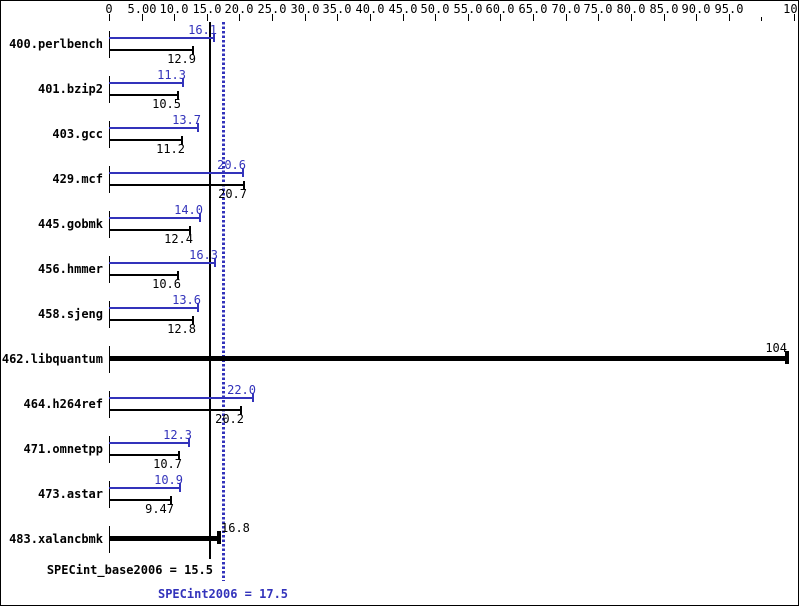 The height and width of the screenshot is (606, 799). I want to click on peak-value-label: 20.6, so click(231, 165).